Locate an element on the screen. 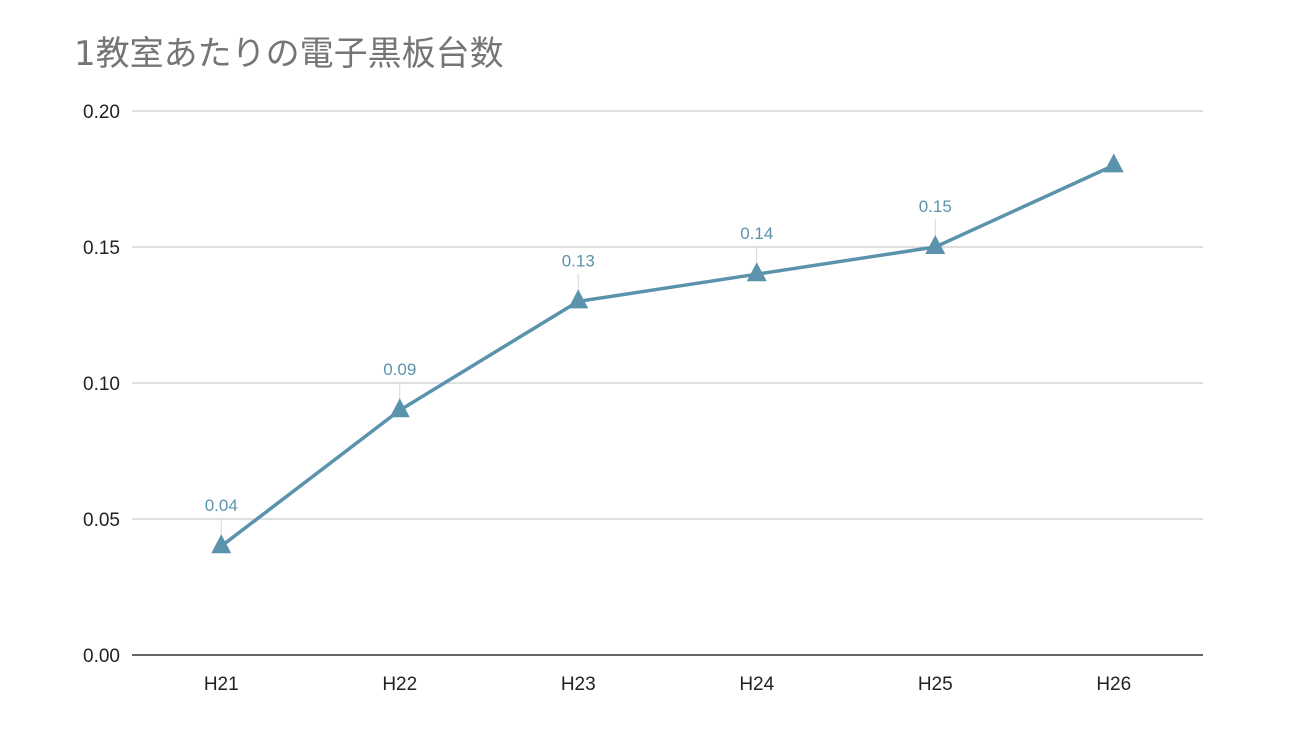  x-tick-label: H24 is located at coordinates (756, 684).